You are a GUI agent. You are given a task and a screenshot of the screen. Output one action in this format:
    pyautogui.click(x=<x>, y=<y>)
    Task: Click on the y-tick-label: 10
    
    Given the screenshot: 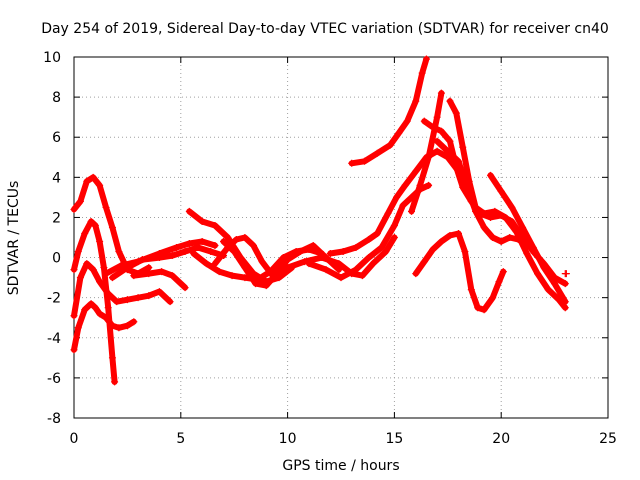 What is the action you would take?
    pyautogui.click(x=52, y=58)
    